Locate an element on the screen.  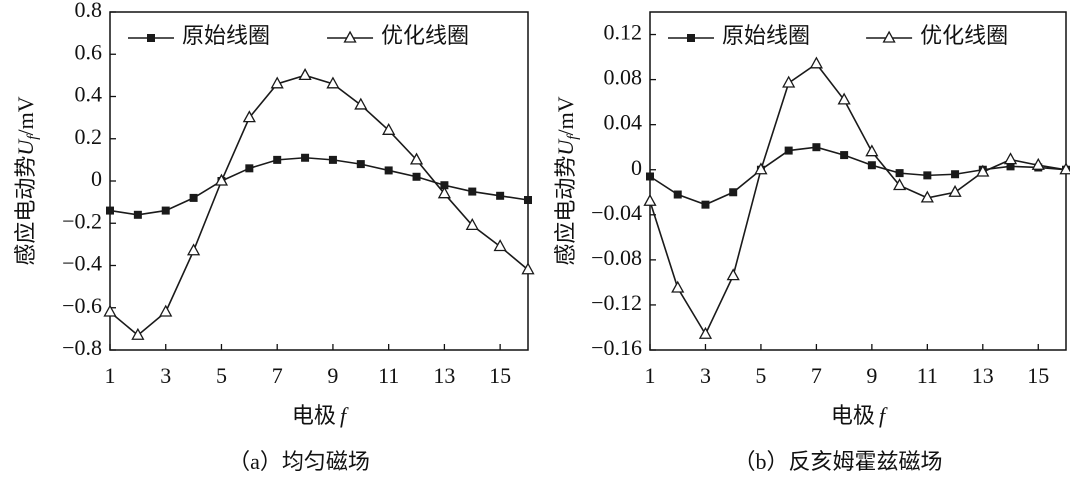
y-tick-label: 0.4 is located at coordinates (89, 94).